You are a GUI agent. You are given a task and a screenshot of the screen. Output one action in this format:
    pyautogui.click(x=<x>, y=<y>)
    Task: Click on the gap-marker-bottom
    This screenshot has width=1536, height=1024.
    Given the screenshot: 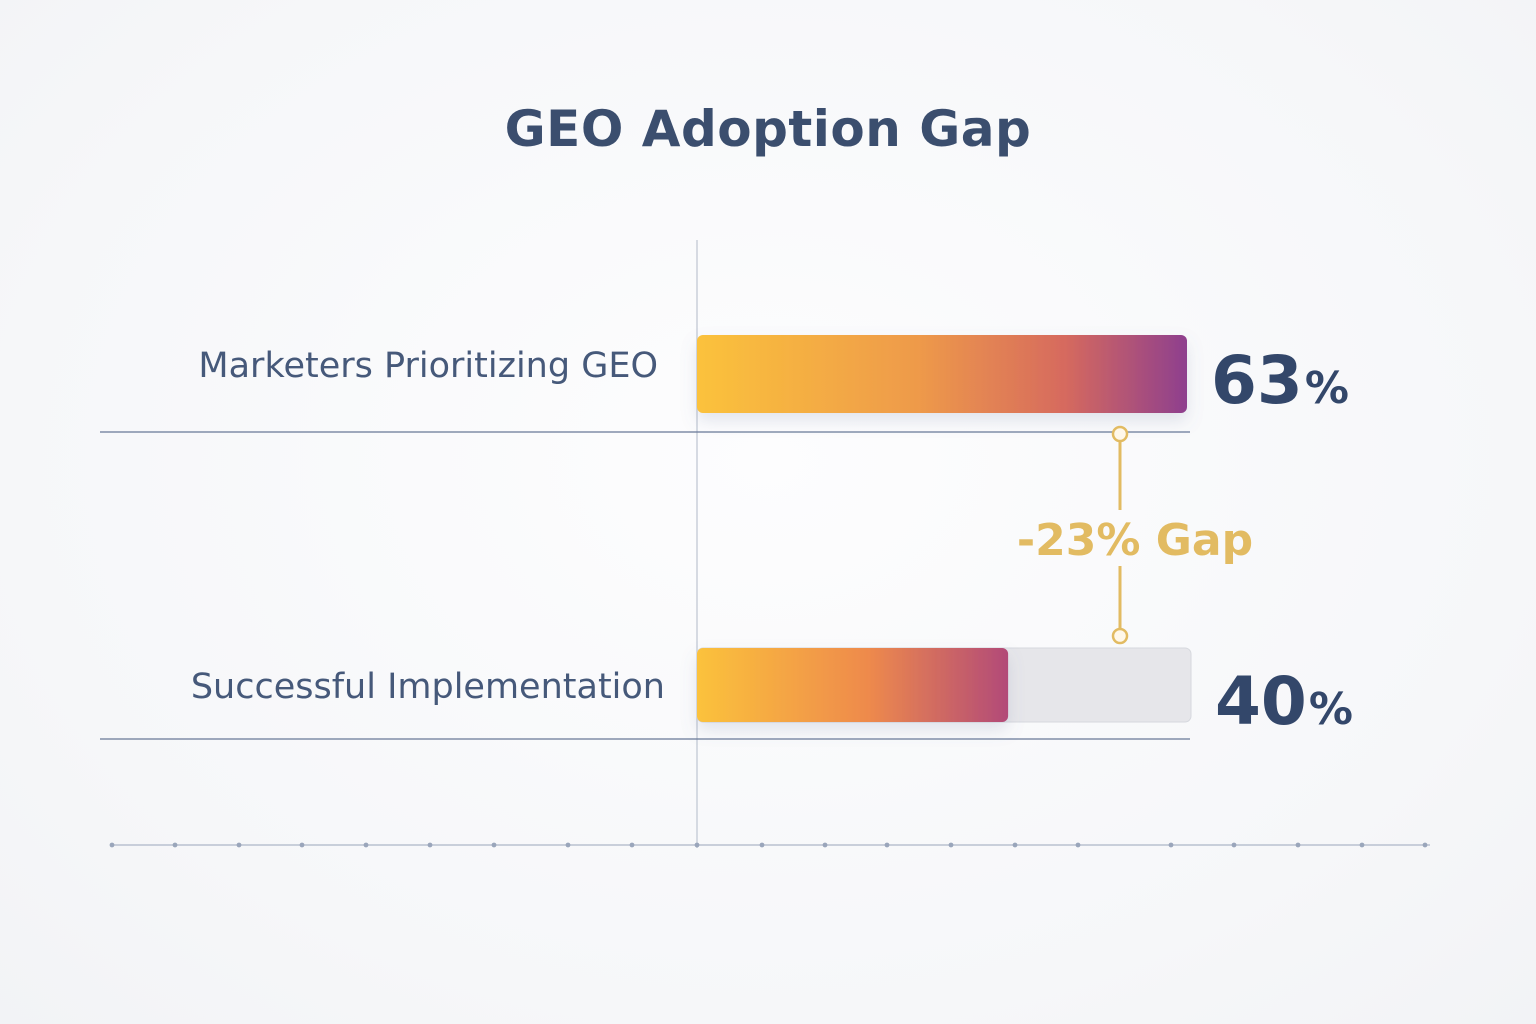 What is the action you would take?
    pyautogui.click(x=1120, y=636)
    